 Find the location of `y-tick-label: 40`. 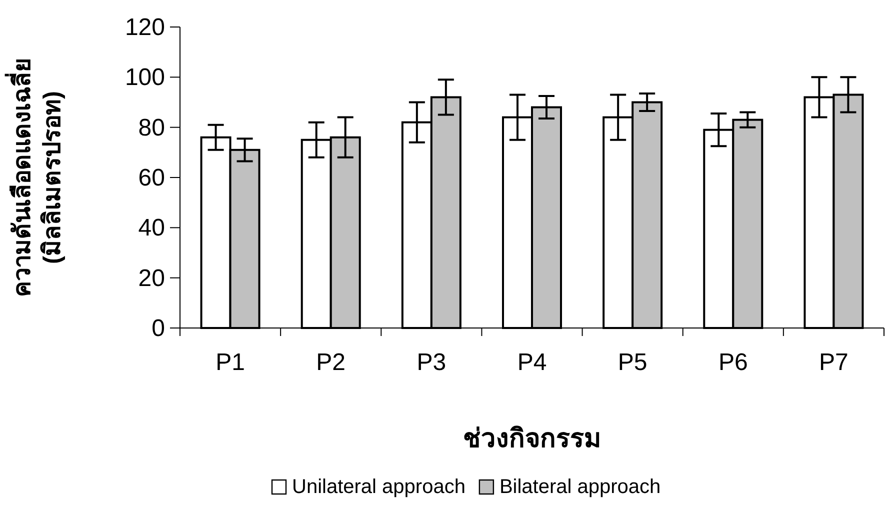

y-tick-label: 40 is located at coordinates (151, 228).